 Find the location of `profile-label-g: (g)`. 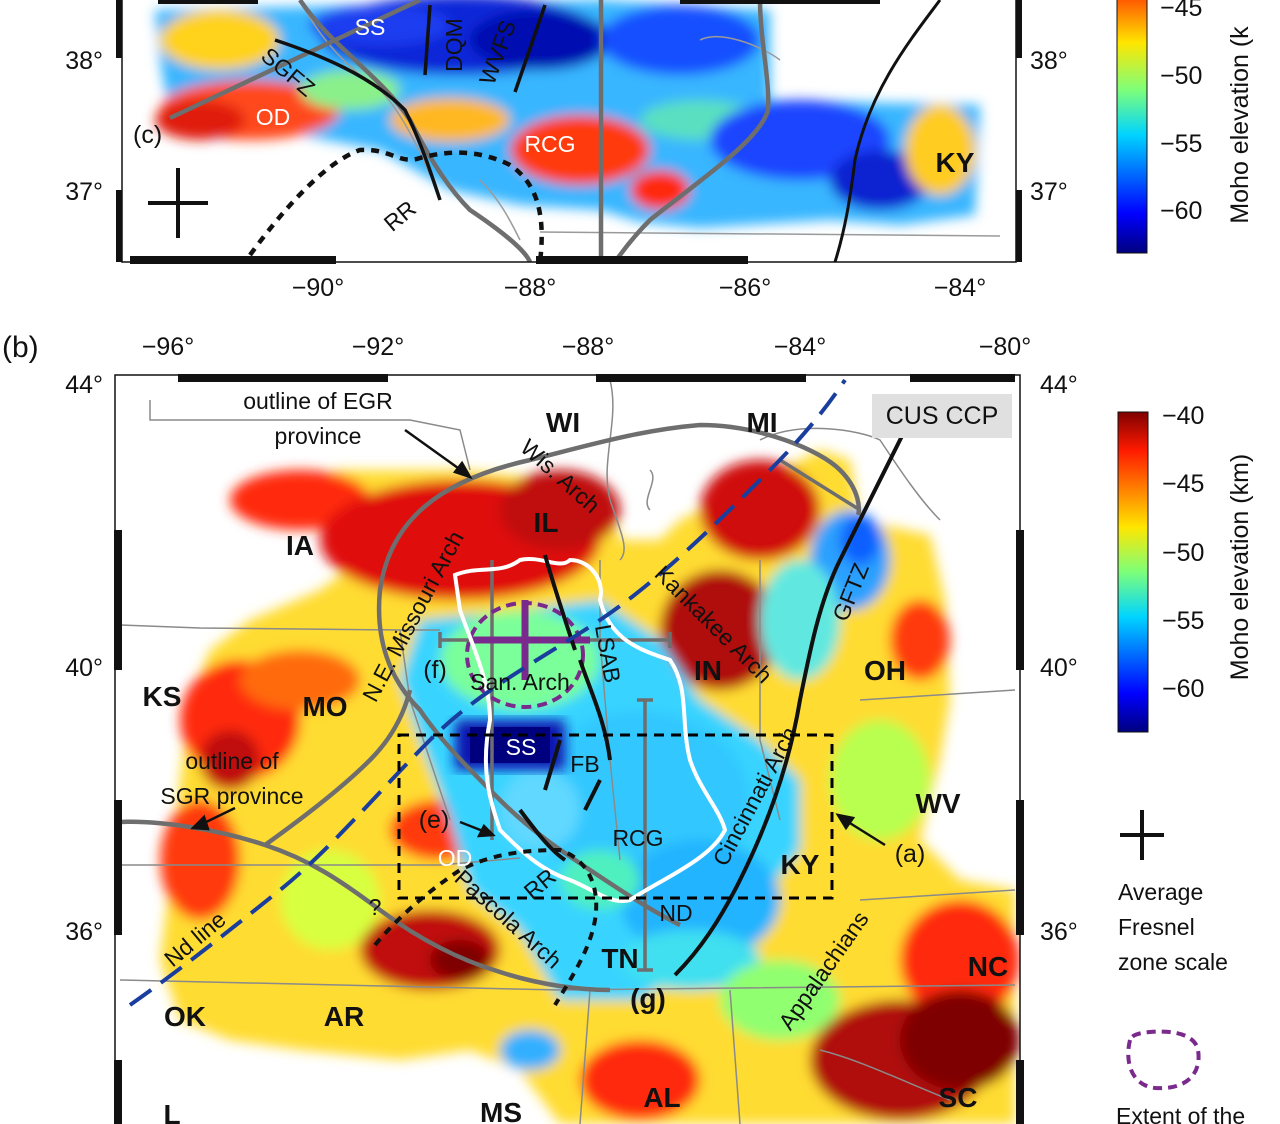

profile-label-g: (g) is located at coordinates (648, 998).